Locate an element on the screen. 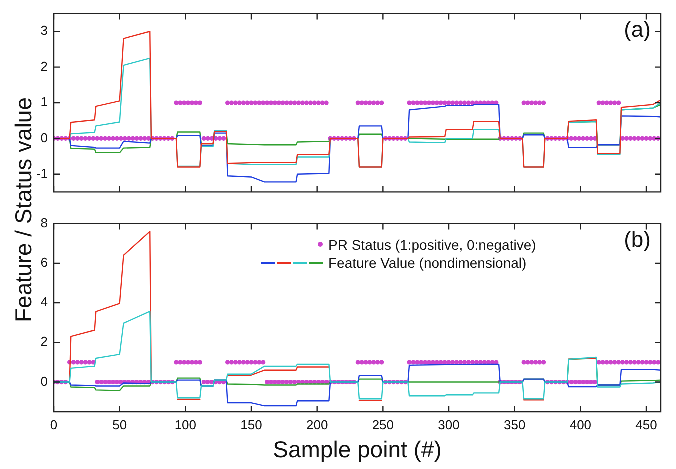 The image size is (676, 469). x-tick-label: 200 is located at coordinates (317, 424).